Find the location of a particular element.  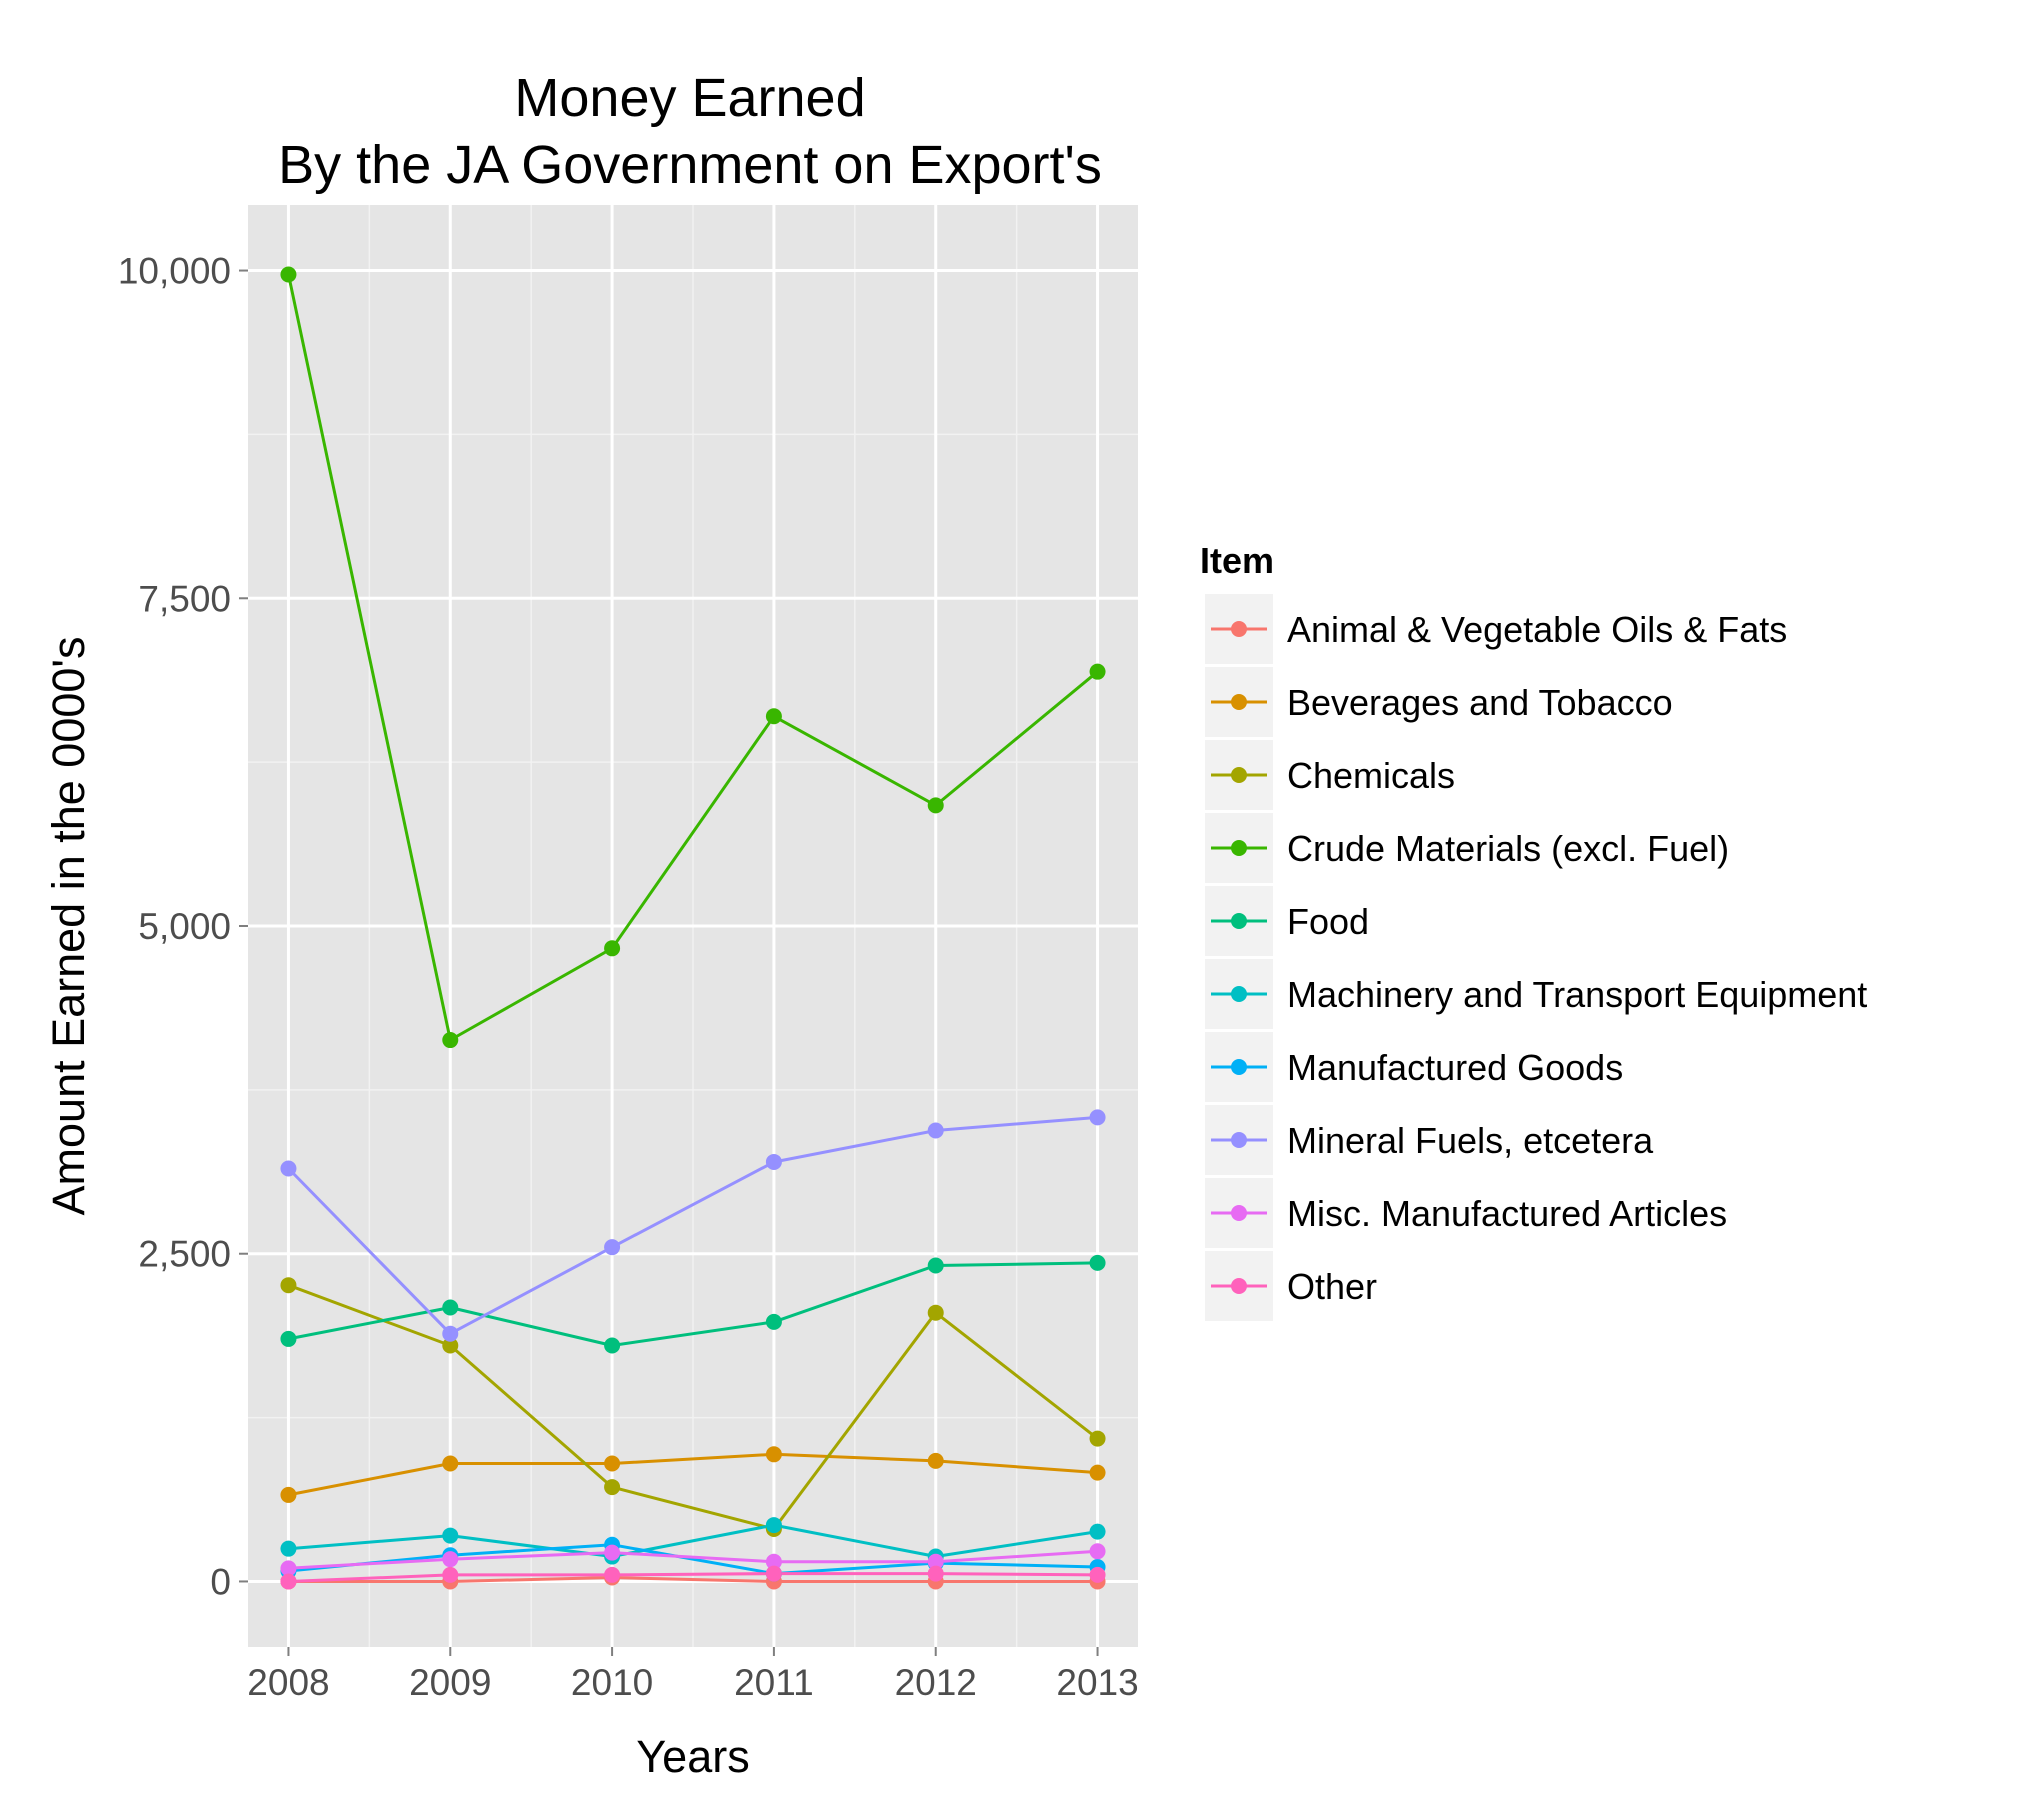

y-axis-title: Amount Earned in the 0000's is located at coordinates (68, 926).